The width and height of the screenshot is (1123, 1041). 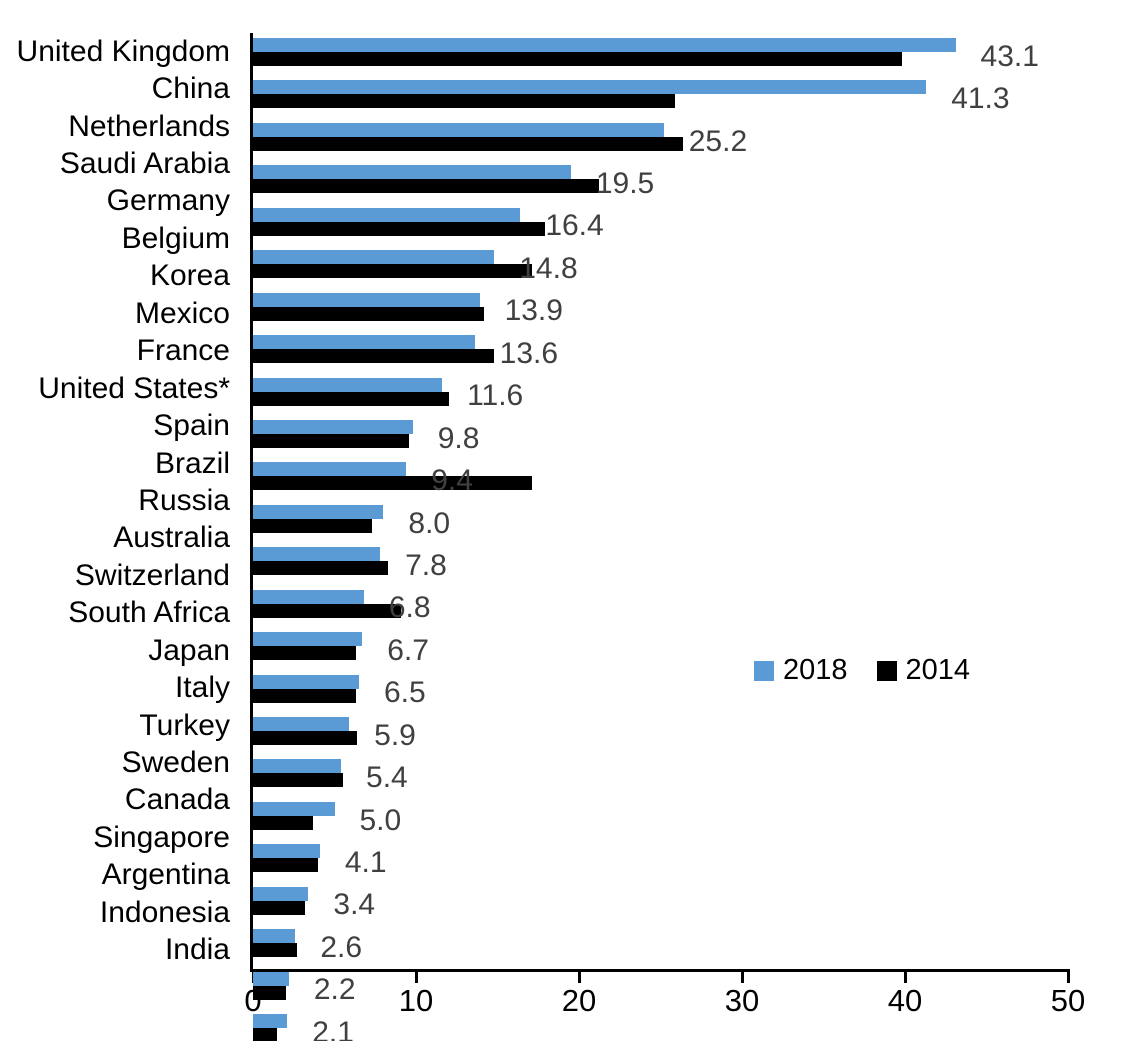 I want to click on category-label: Singapore, so click(x=161, y=837).